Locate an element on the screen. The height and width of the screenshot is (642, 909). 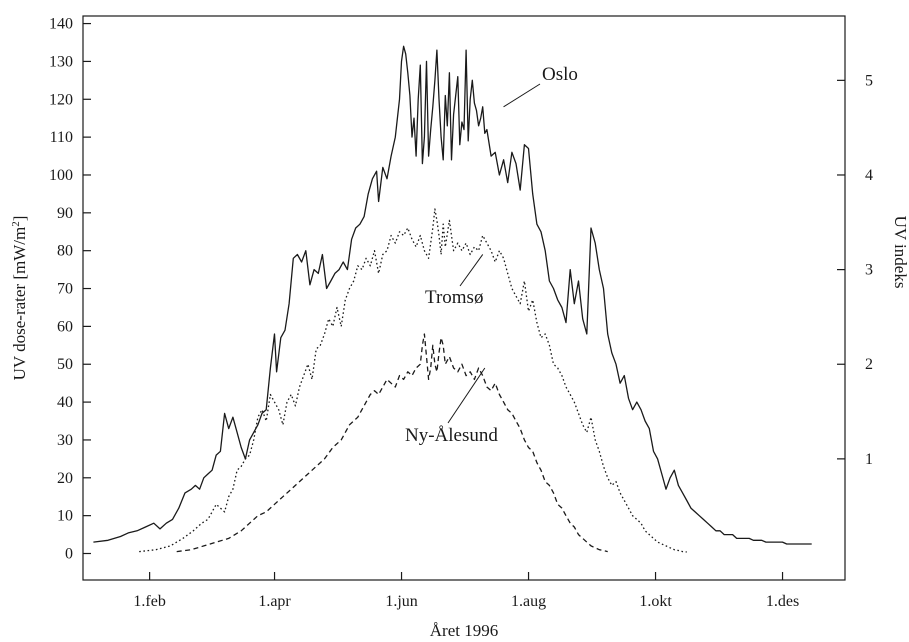
y2-axis-title: UV indeks is located at coordinates (900, 252).